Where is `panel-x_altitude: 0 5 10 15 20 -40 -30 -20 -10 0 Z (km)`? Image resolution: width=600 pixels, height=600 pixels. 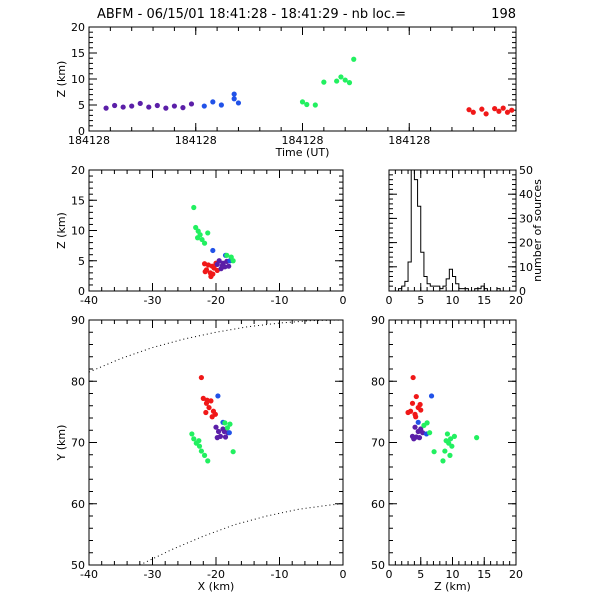
panel-x_altitude: 0 5 10 15 20 -40 -30 -20 -10 0 Z (km) is located at coordinates (201, 235).